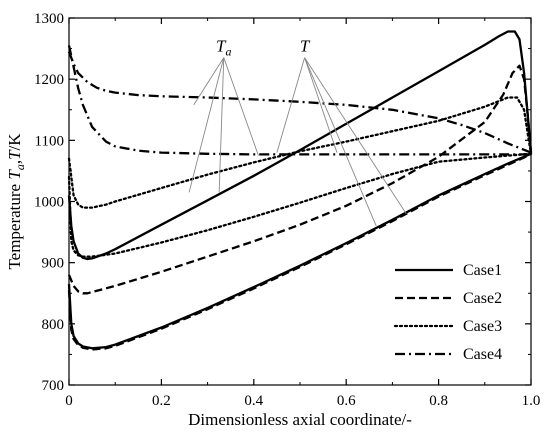  Describe the element at coordinates (438, 401) in the screenshot. I see `x-tick-label: 0.8` at that location.